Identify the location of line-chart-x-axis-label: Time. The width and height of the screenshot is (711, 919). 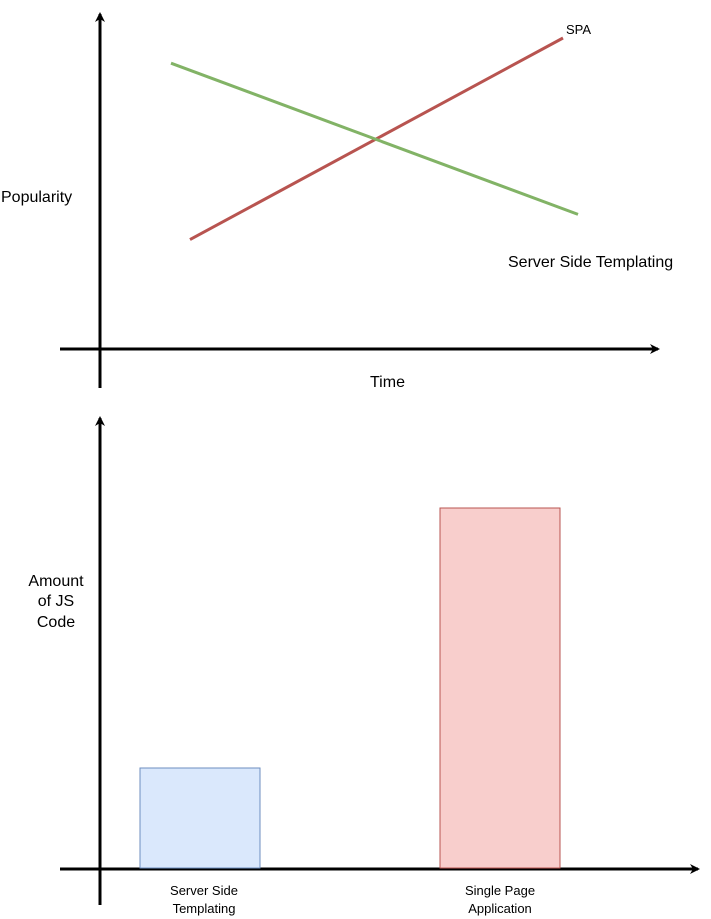
(387, 382).